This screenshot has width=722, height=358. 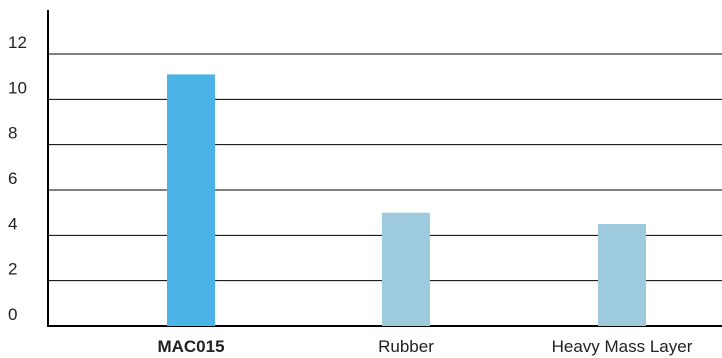 I want to click on x-category-label: Heavy Mass Layer, so click(x=622, y=346).